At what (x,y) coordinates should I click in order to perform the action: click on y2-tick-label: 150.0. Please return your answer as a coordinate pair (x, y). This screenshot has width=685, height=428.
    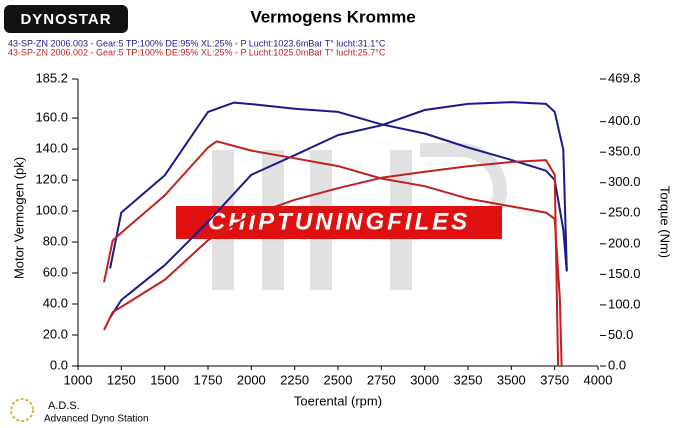
    Looking at the image, I should click on (624, 273).